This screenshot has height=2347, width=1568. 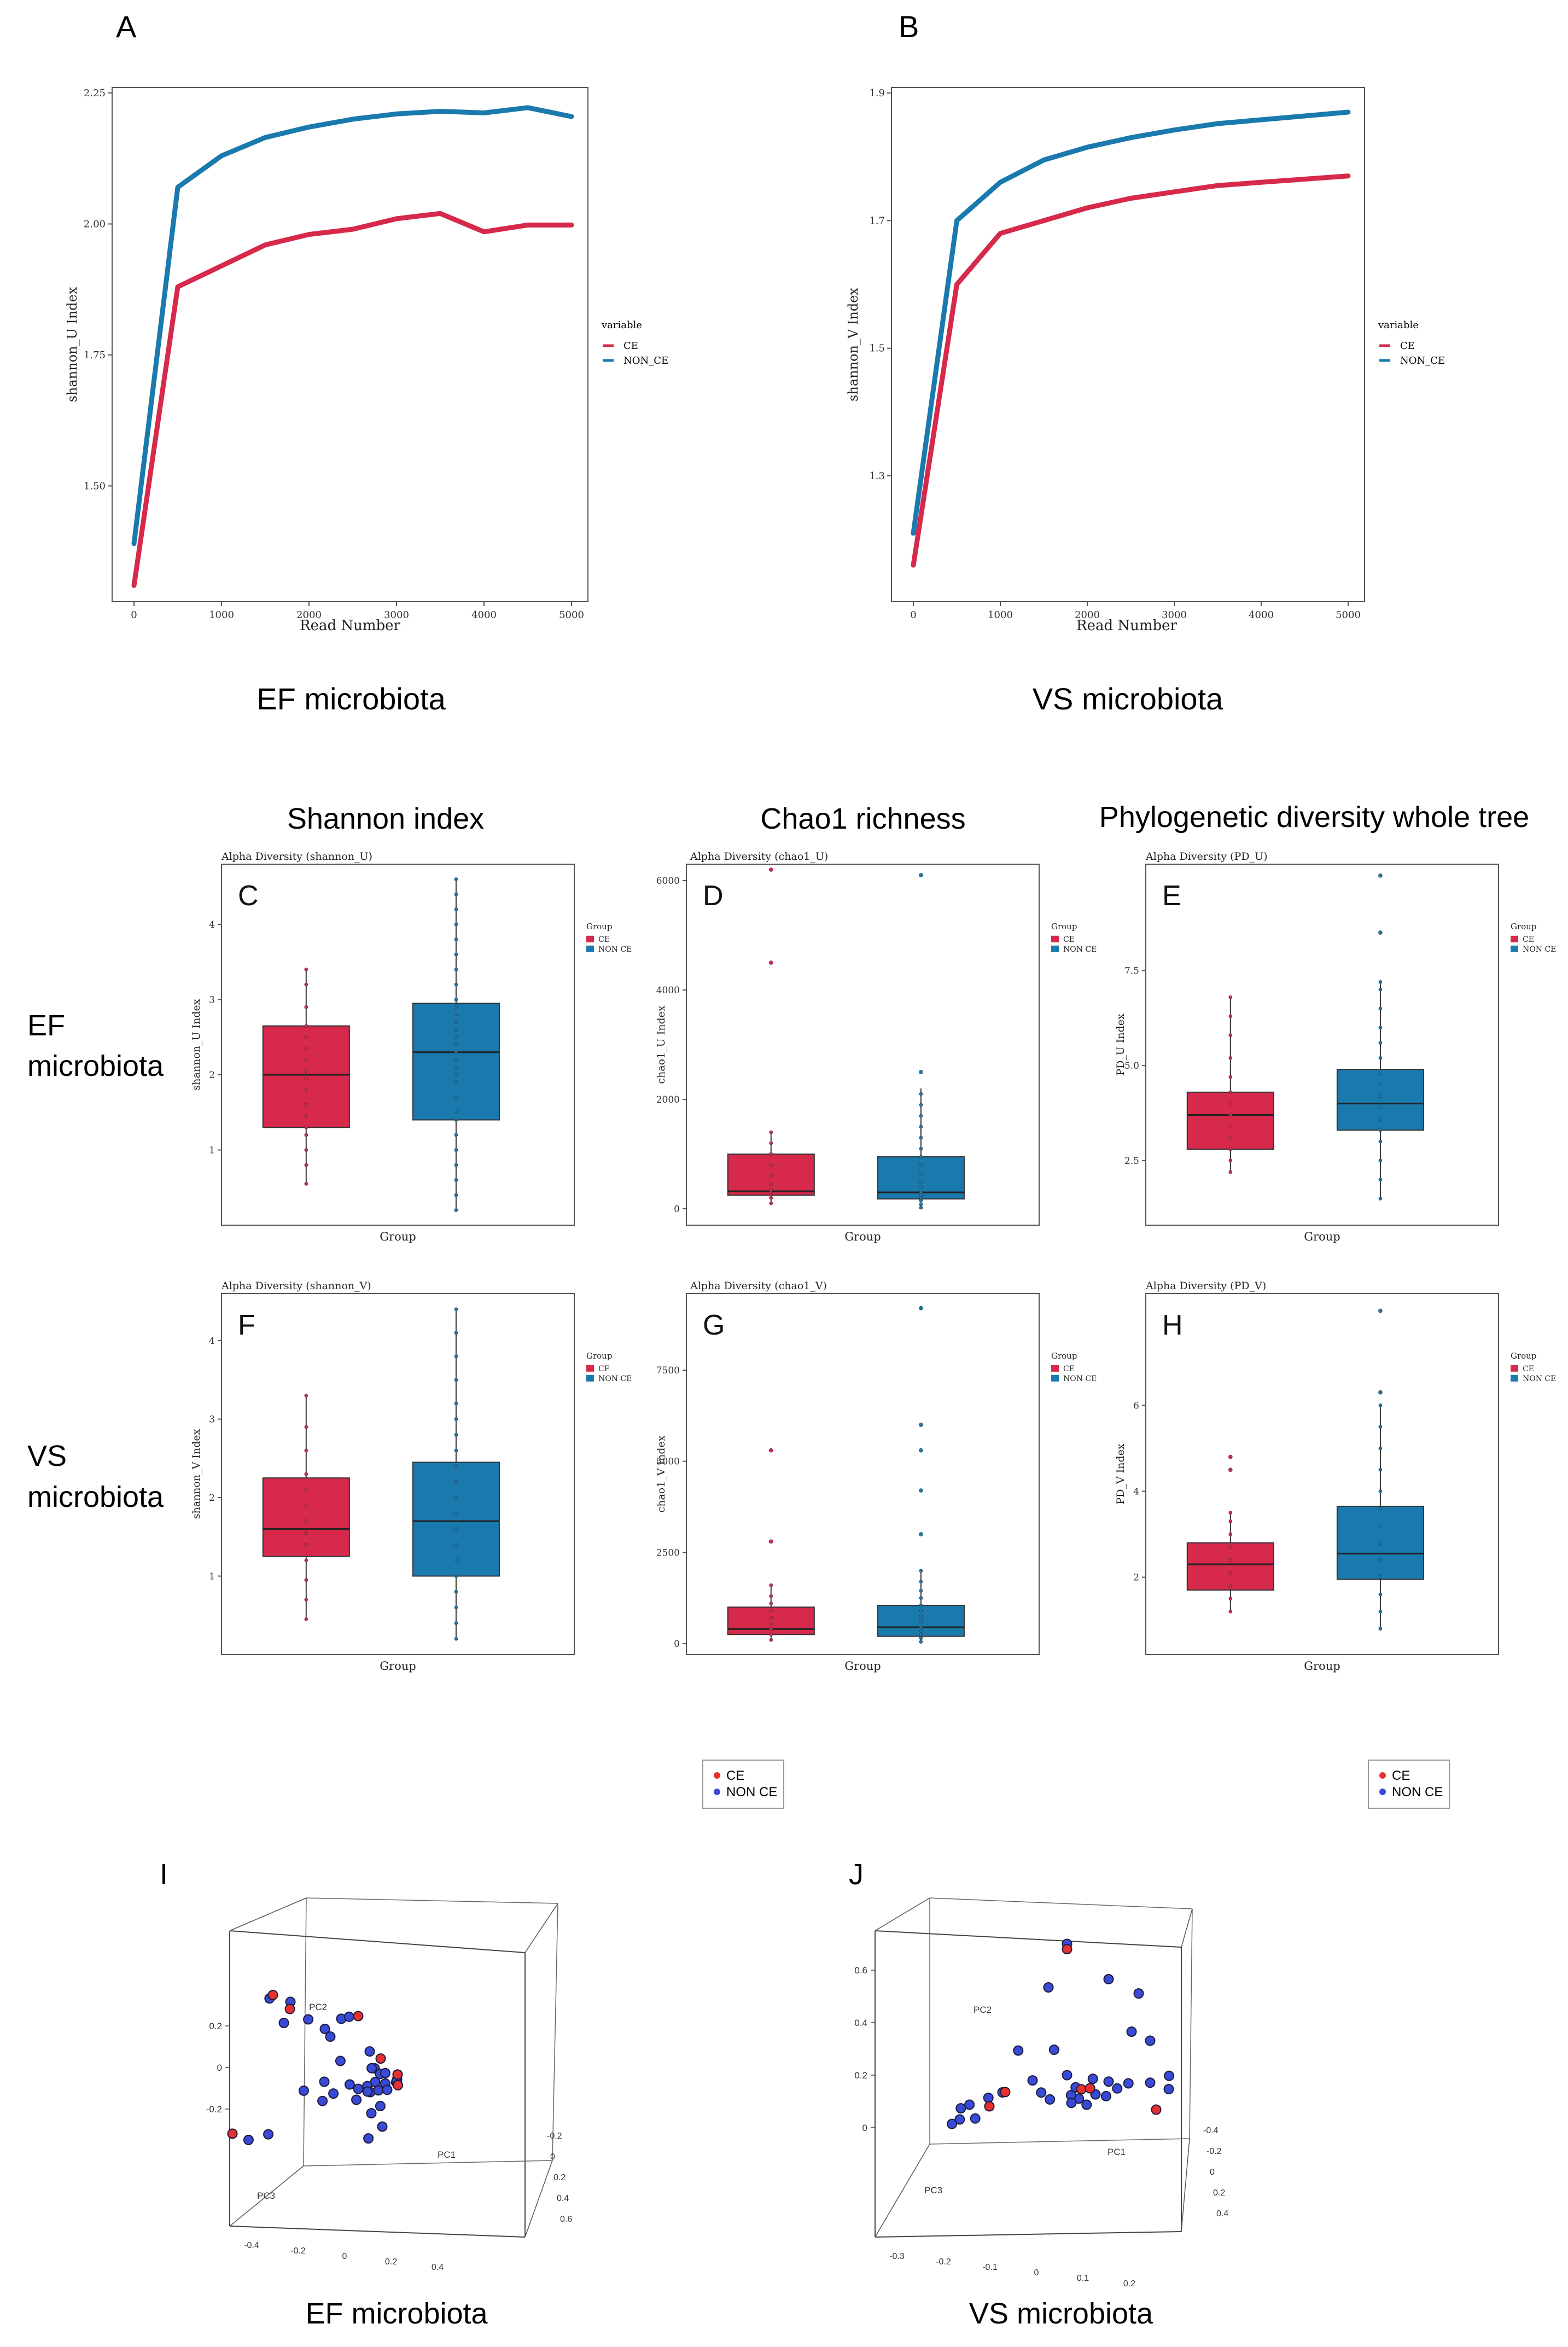 What do you see at coordinates (862, 1236) in the screenshot?
I see `x-axis-label: Group` at bounding box center [862, 1236].